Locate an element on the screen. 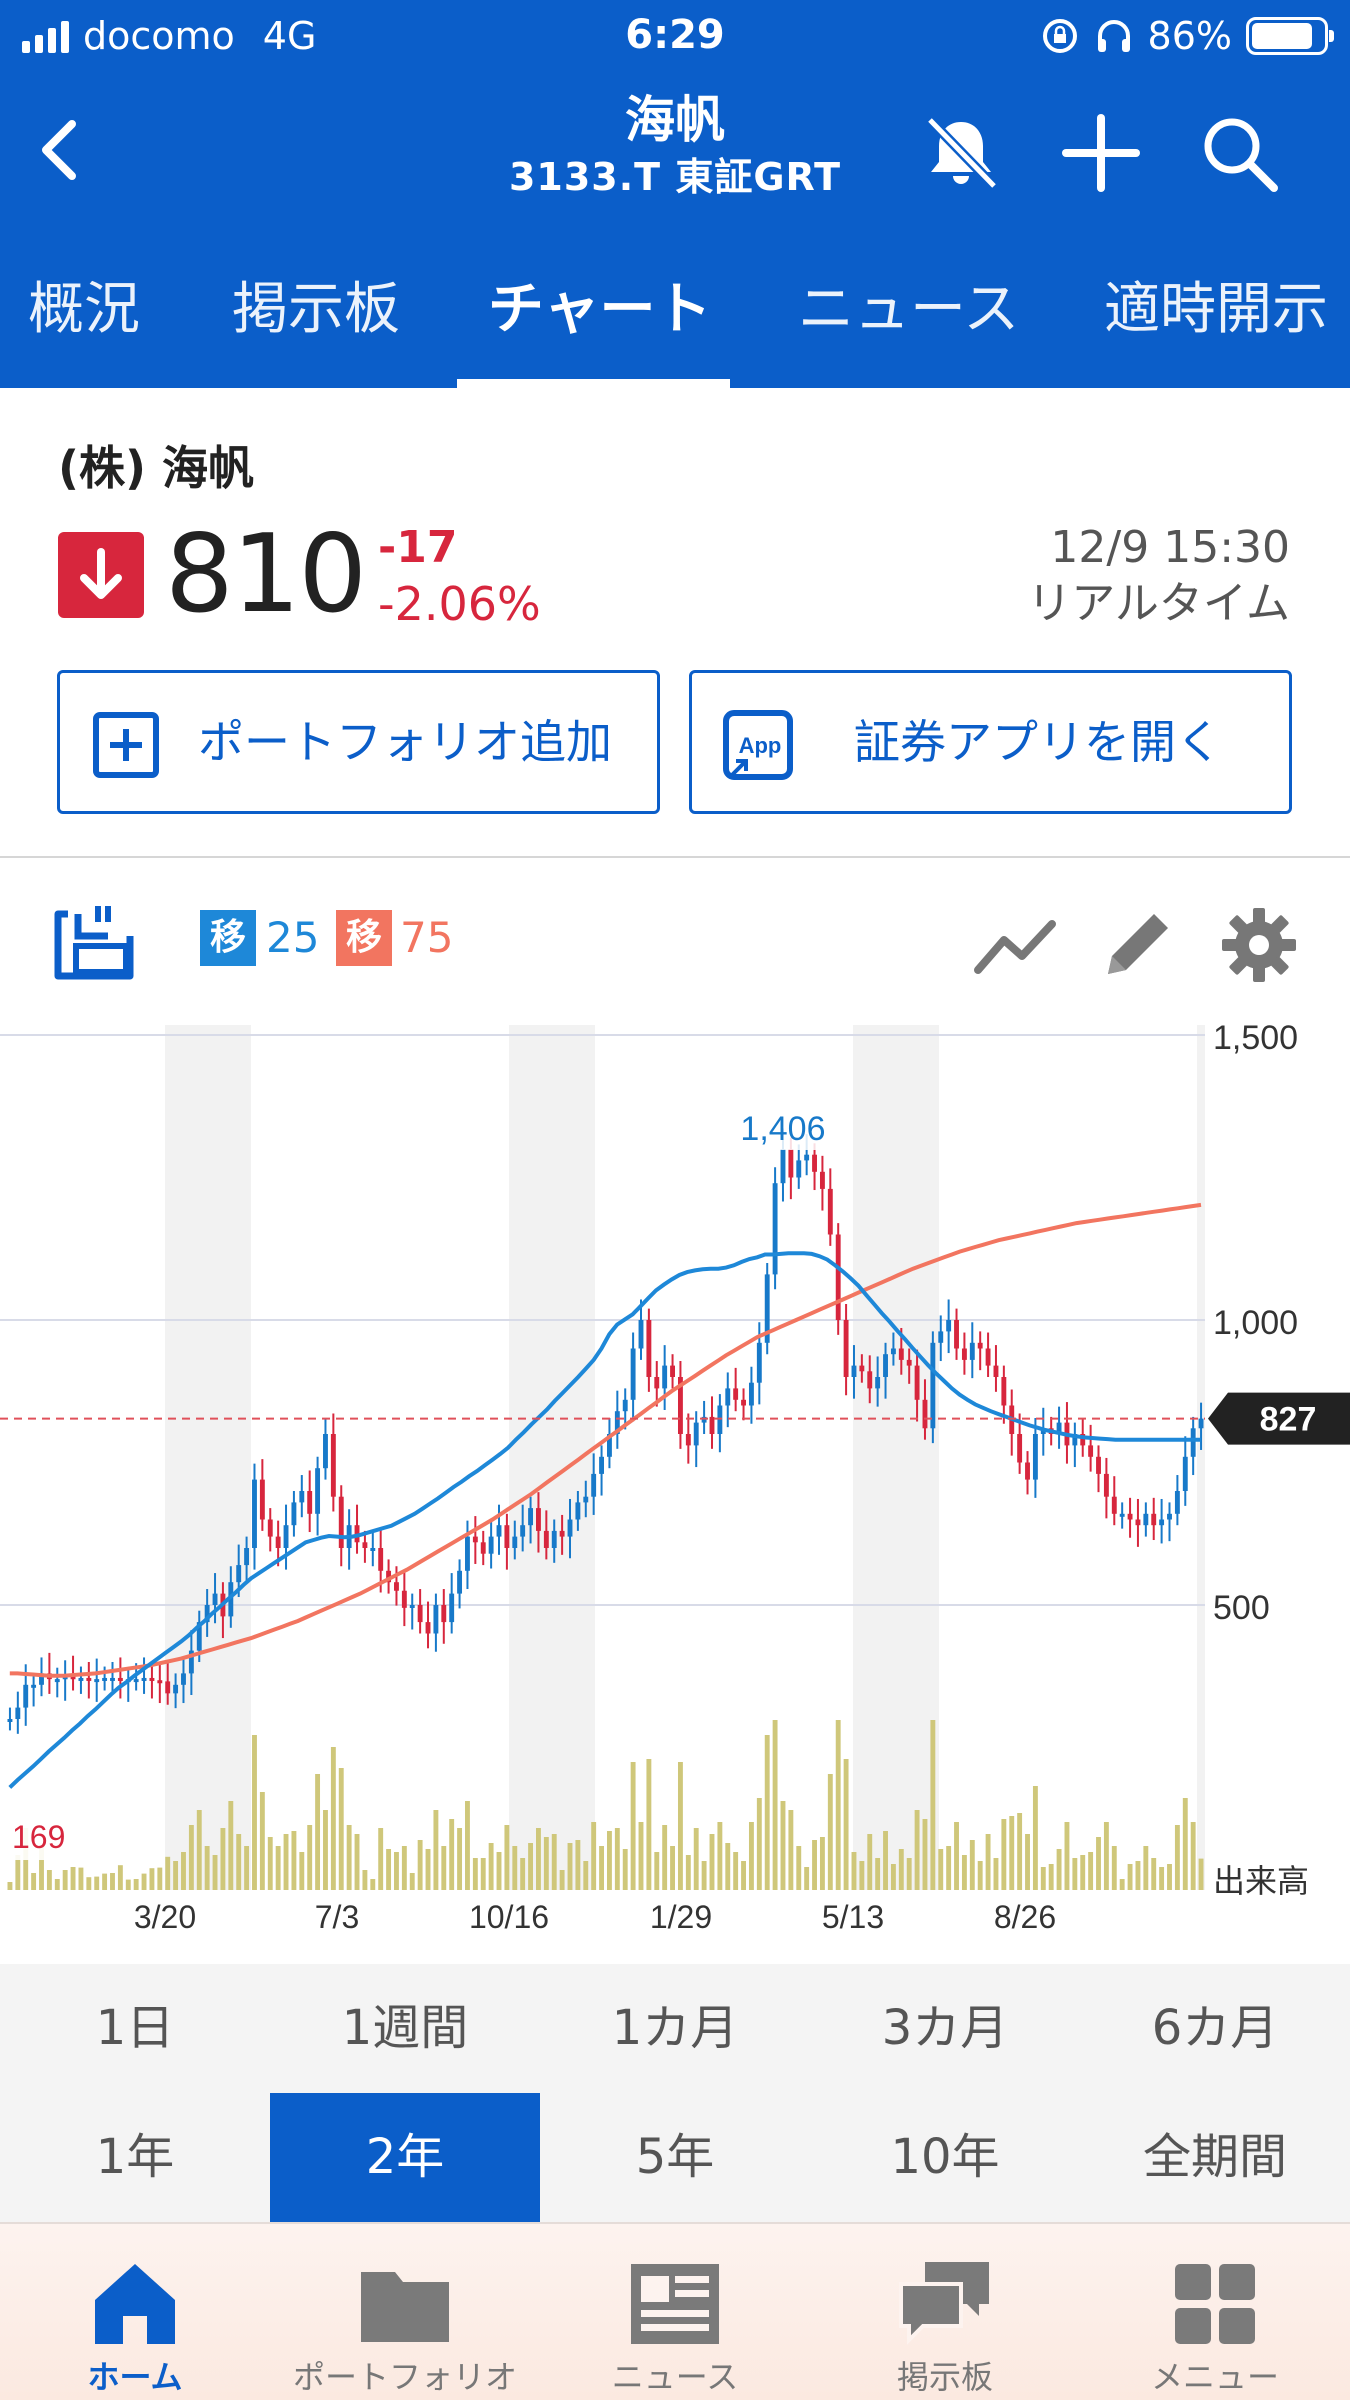 Image resolution: width=1350 pixels, height=2400 pixels. tab-news: ニュース is located at coordinates (909, 309).